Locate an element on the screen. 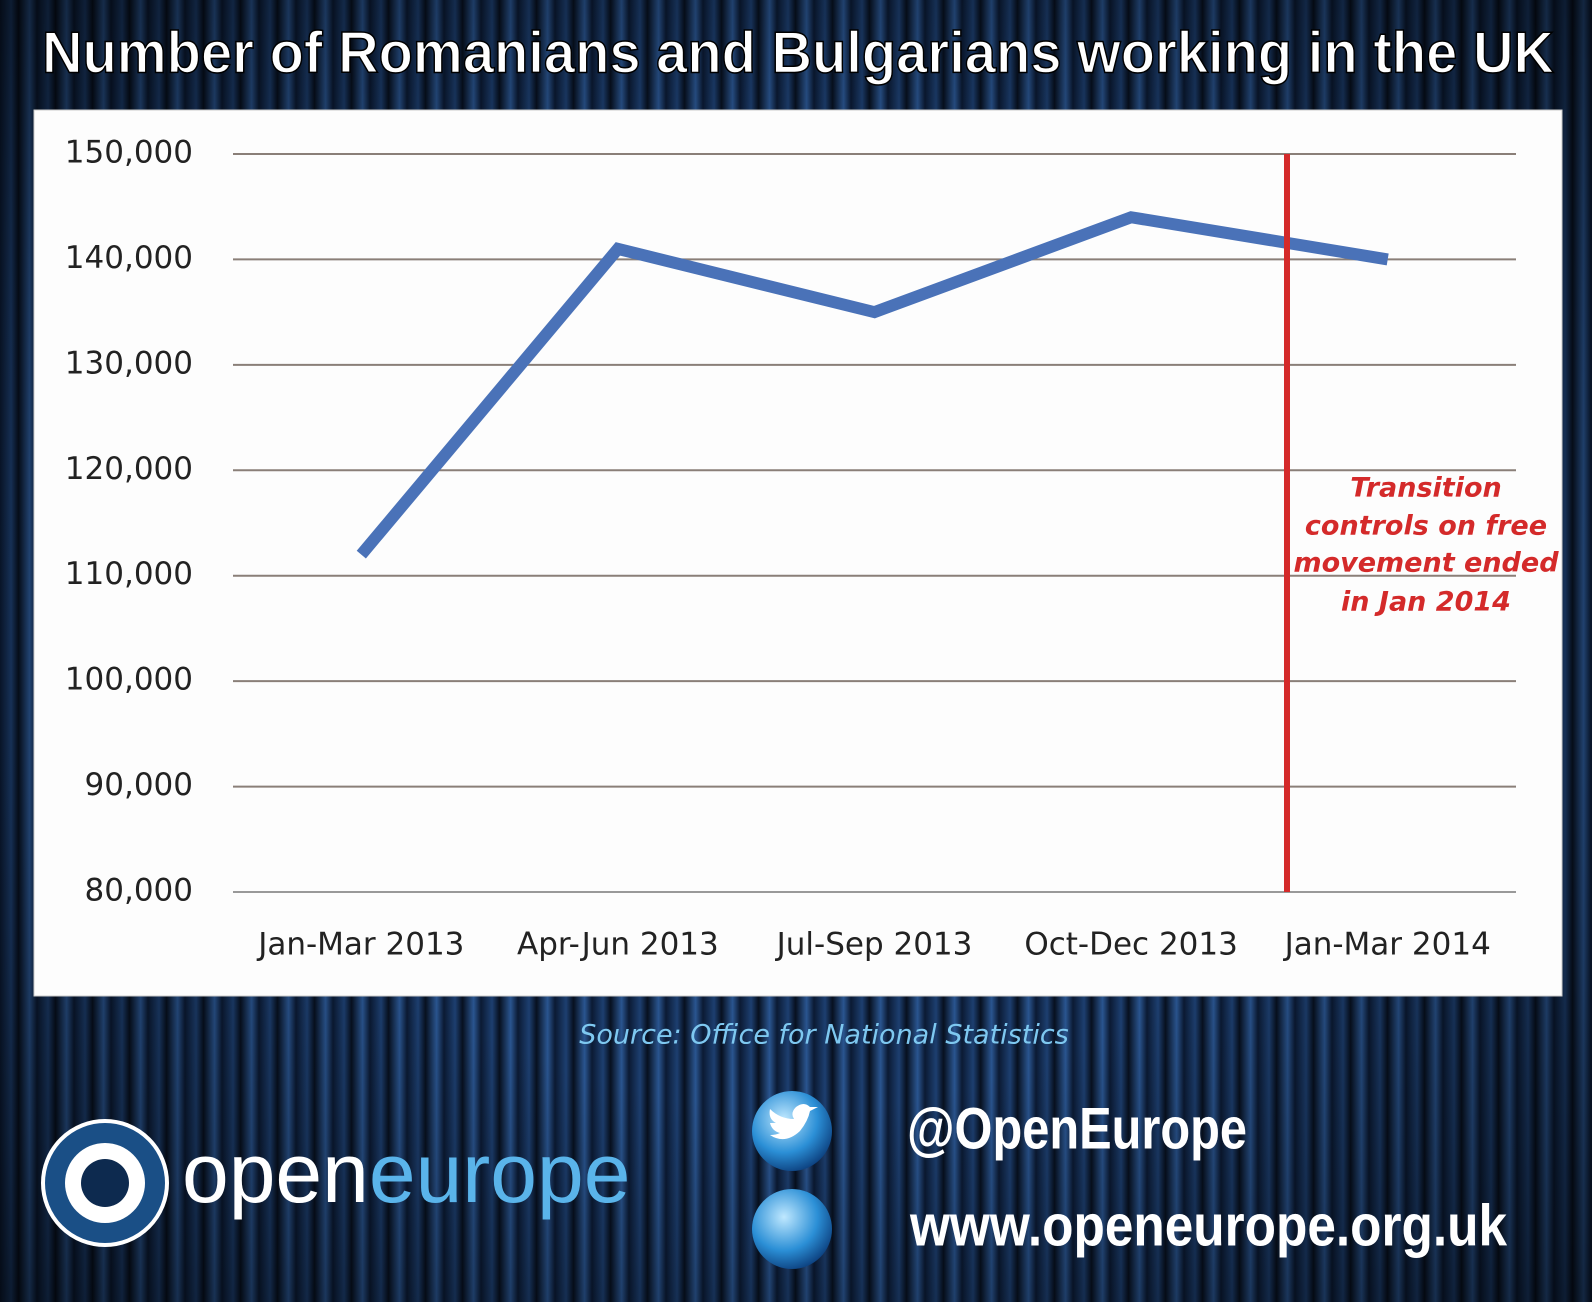  brand: openeurope is located at coordinates (406, 1173).